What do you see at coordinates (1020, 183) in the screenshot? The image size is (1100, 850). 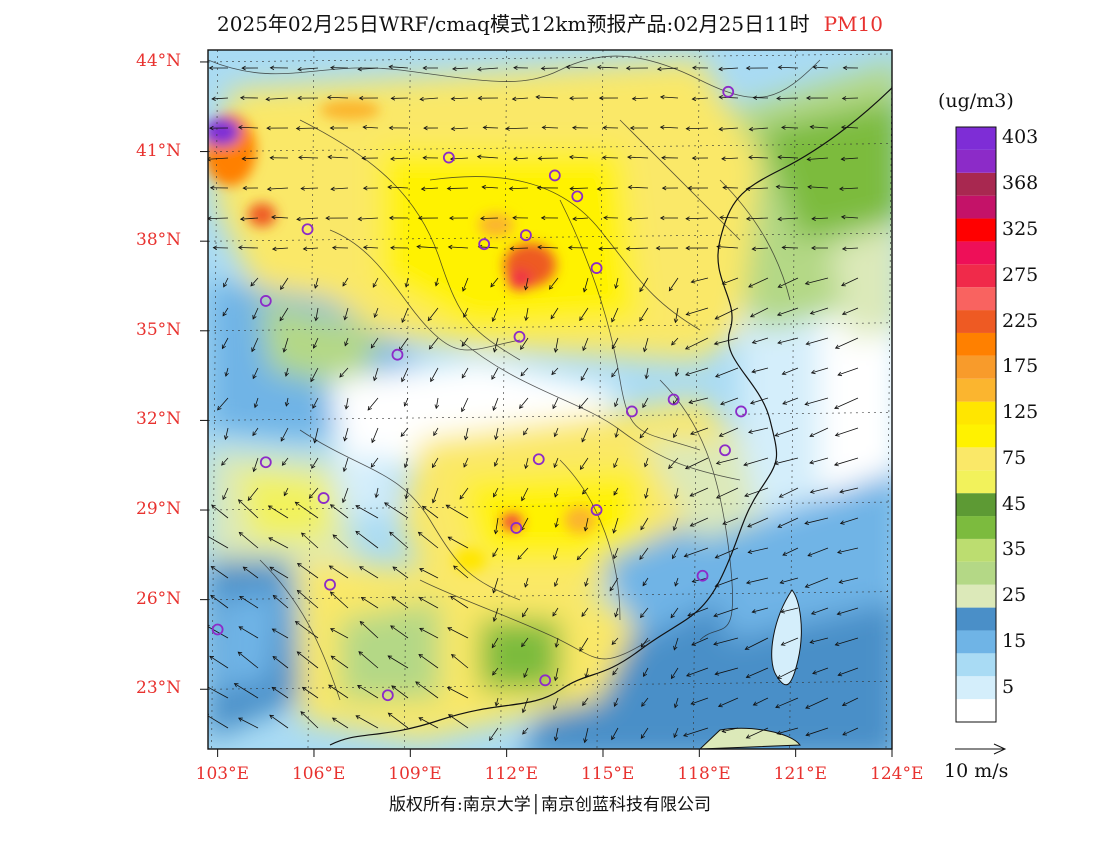 I see `legend-label: 368` at bounding box center [1020, 183].